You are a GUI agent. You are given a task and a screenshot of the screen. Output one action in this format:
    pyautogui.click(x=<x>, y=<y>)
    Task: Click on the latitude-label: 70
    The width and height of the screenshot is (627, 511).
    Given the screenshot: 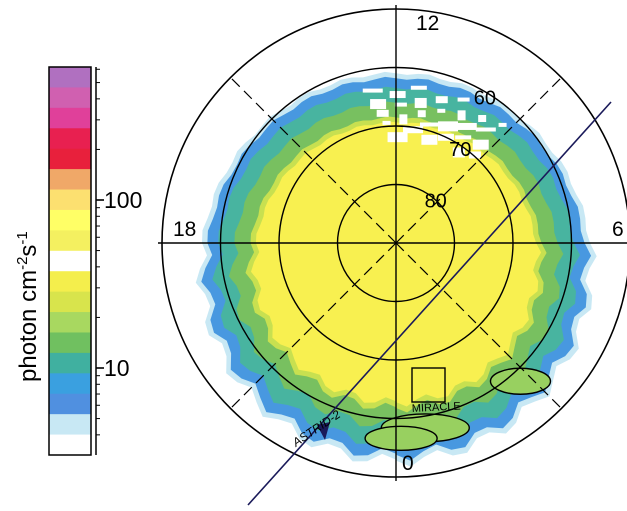 What is the action you would take?
    pyautogui.click(x=460, y=150)
    